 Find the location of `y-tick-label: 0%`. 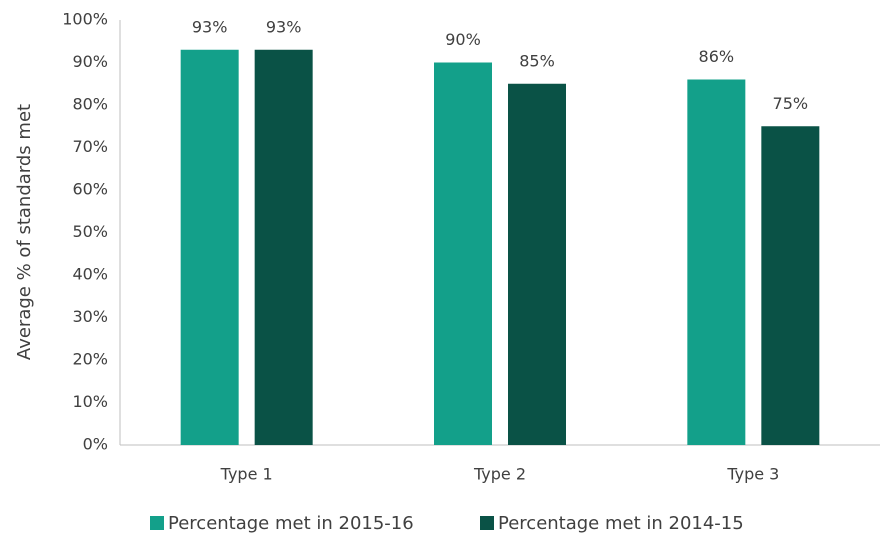

y-tick-label: 0% is located at coordinates (95, 444).